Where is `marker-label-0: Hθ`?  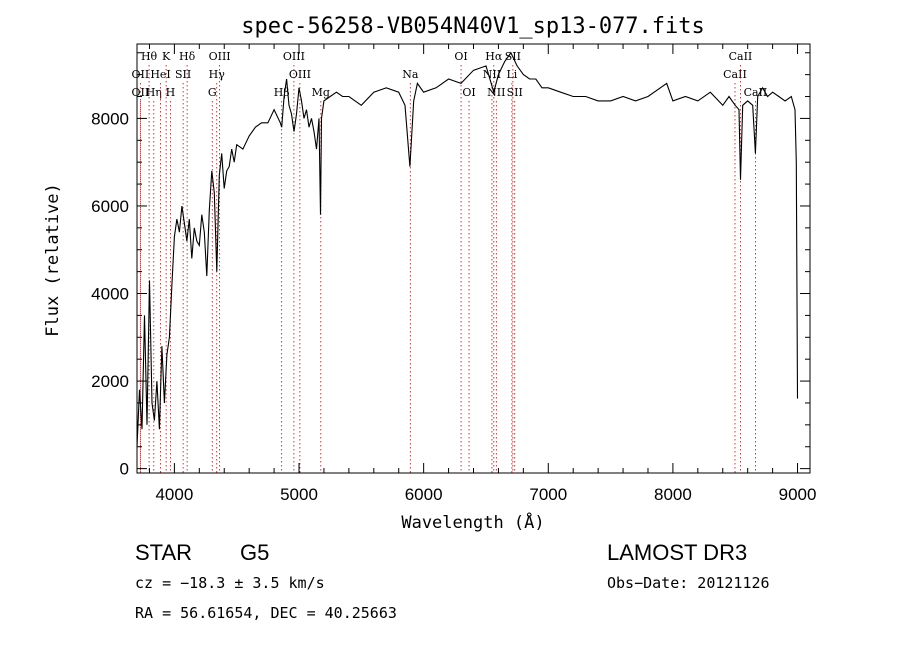
marker-label-0: Hθ is located at coordinates (149, 56).